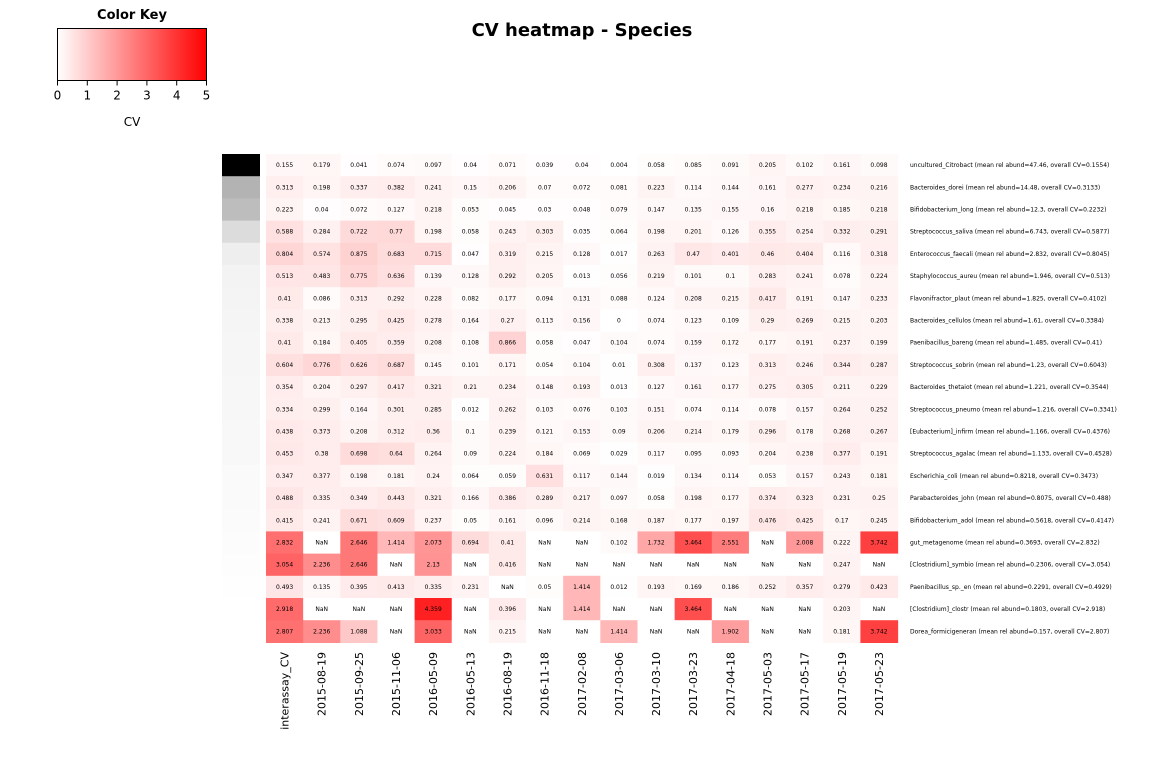  Describe the element at coordinates (545, 684) in the screenshot. I see `column-label: 2016-11-18` at that location.